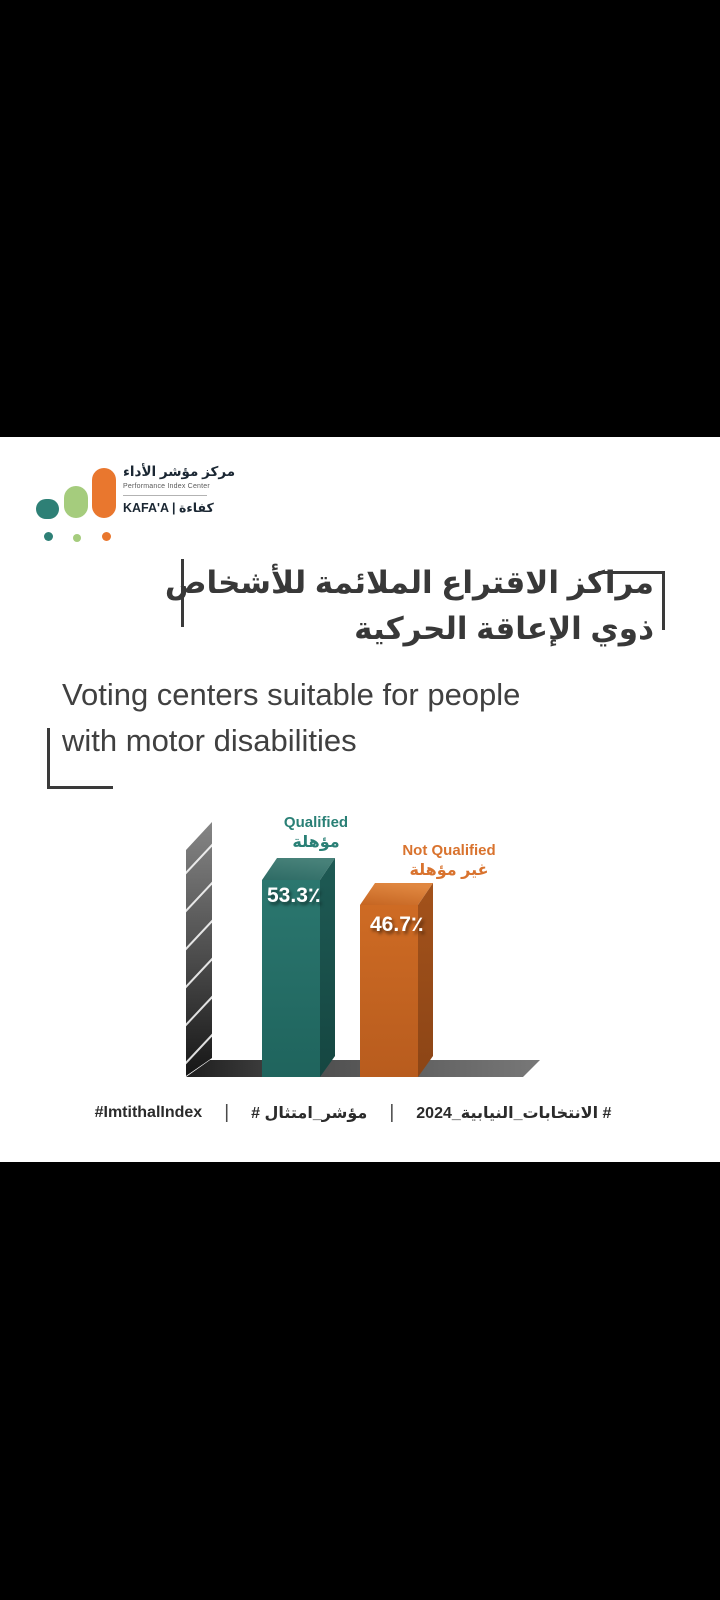 This screenshot has width=720, height=1600. I want to click on title-en-line2: with motor disabilities, so click(209, 740).